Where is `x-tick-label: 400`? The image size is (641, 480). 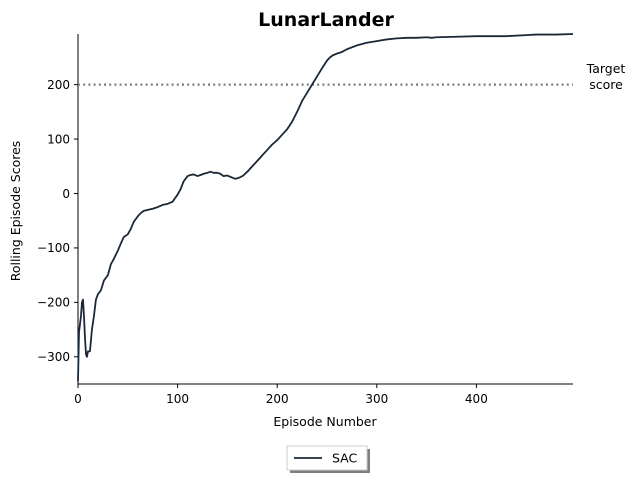 x-tick-label: 400 is located at coordinates (476, 399).